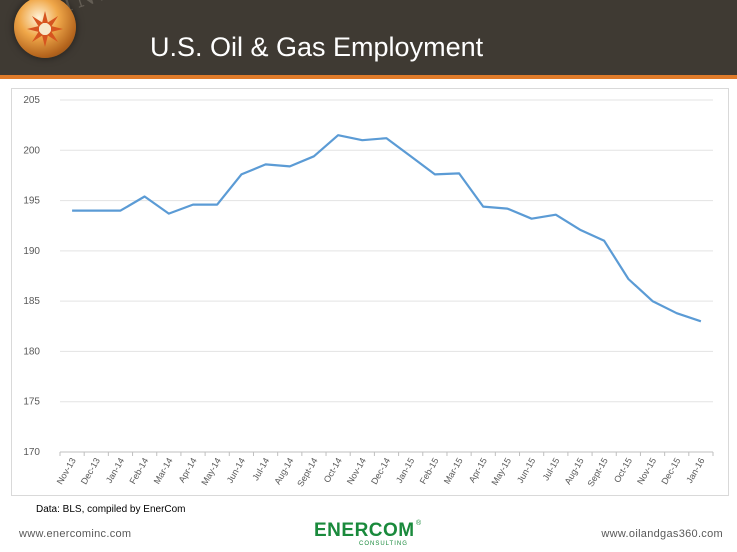  Describe the element at coordinates (670, 471) in the screenshot. I see `x-tick-label: Dec-15` at that location.